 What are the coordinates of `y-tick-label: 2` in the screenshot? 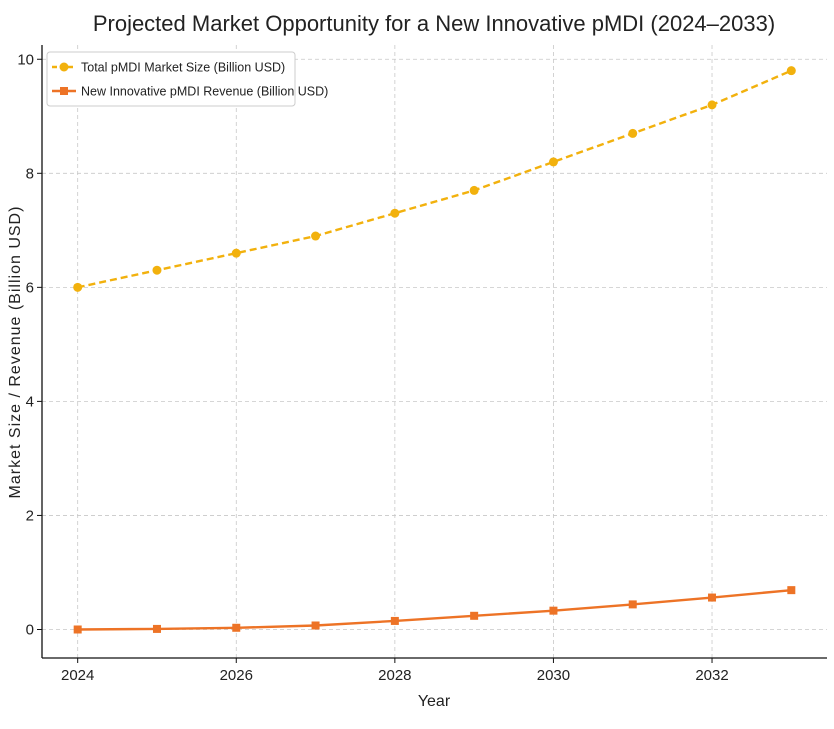 It's located at (30, 515).